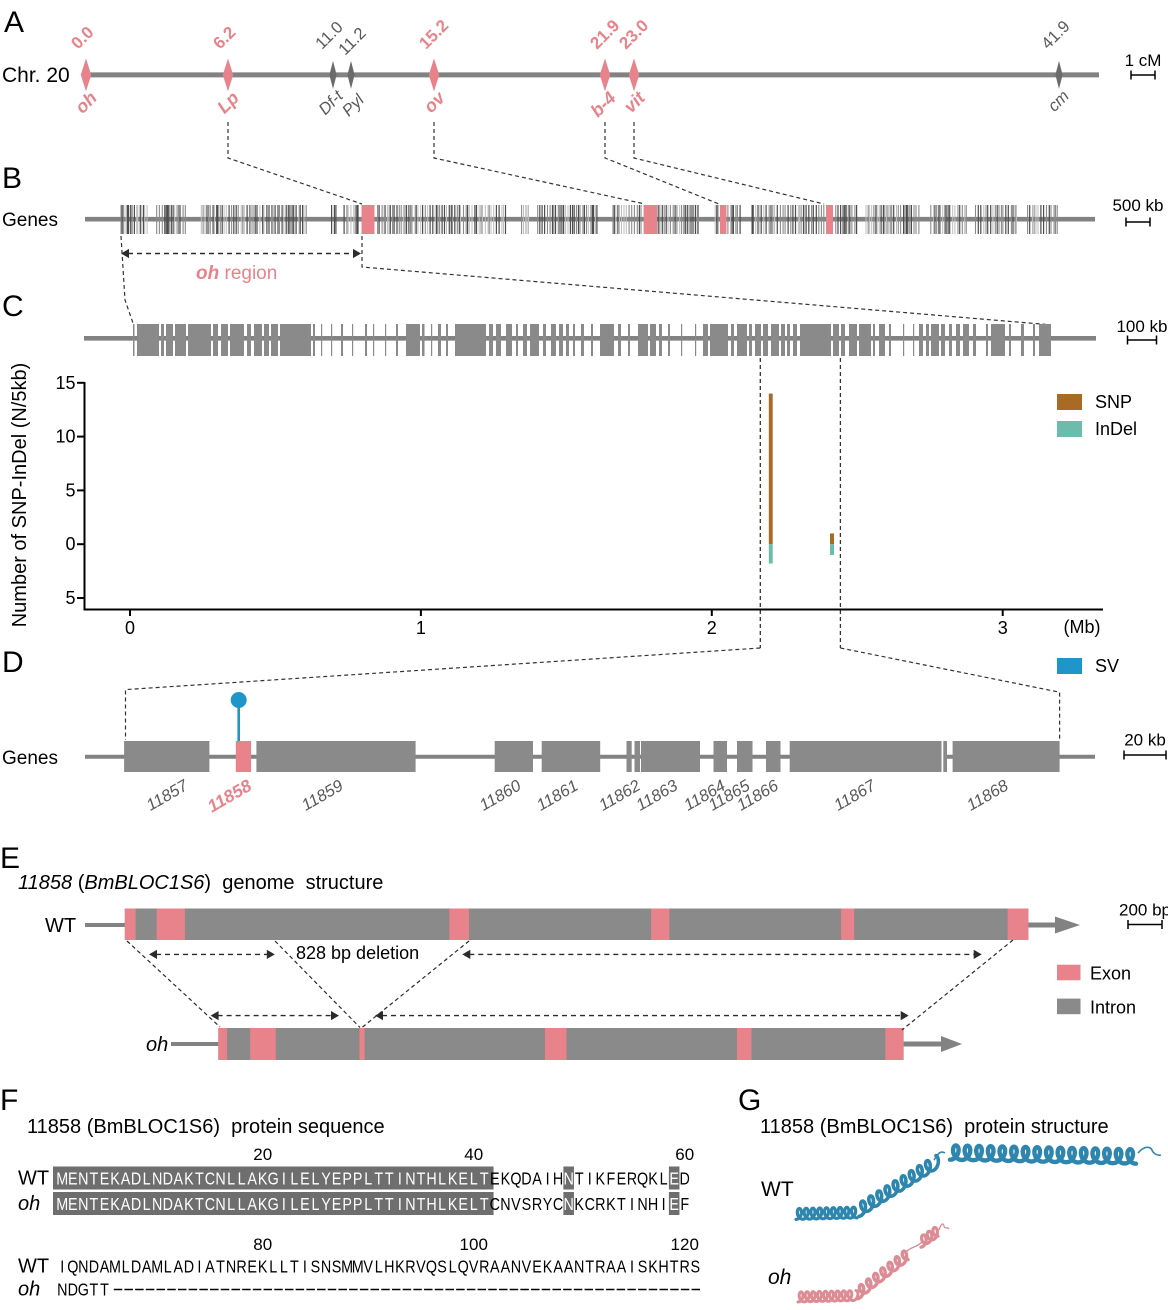  I want to click on svg-text: Intron, so click(1113, 1007).